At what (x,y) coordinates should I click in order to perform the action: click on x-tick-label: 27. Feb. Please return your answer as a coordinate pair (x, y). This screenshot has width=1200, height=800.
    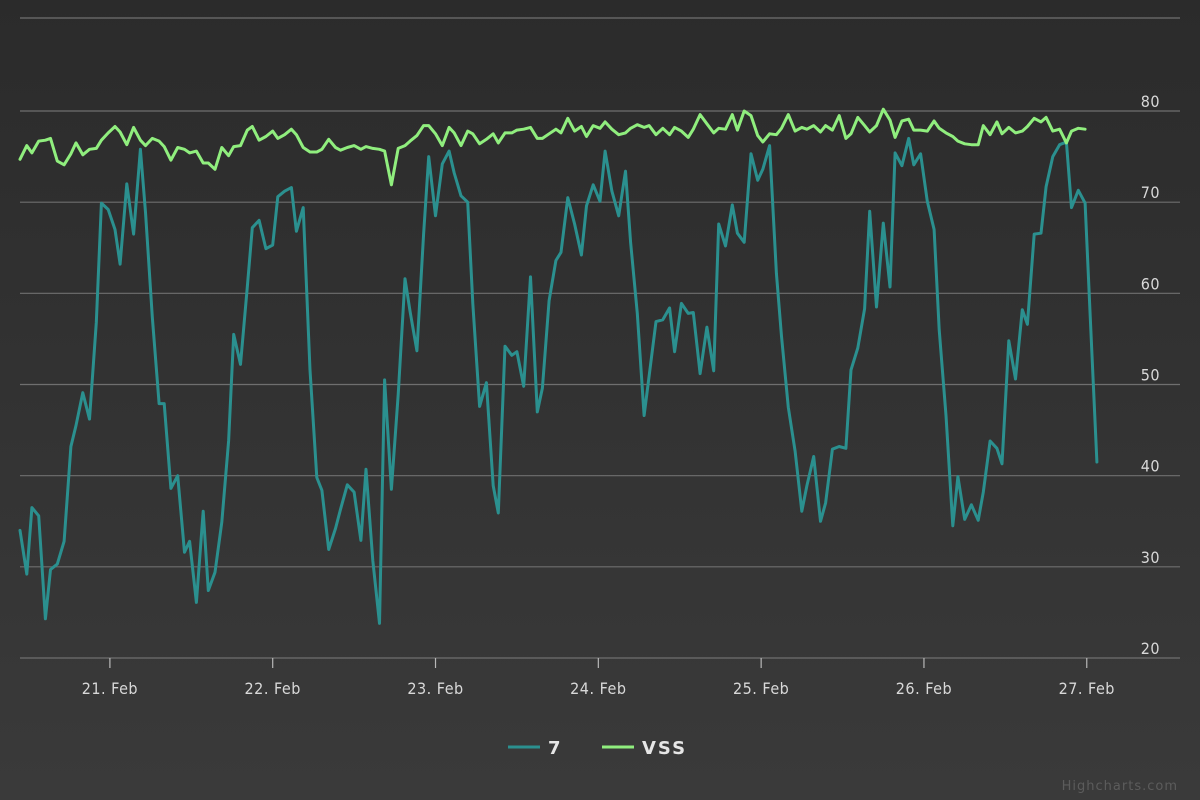
    Looking at the image, I should click on (1087, 688).